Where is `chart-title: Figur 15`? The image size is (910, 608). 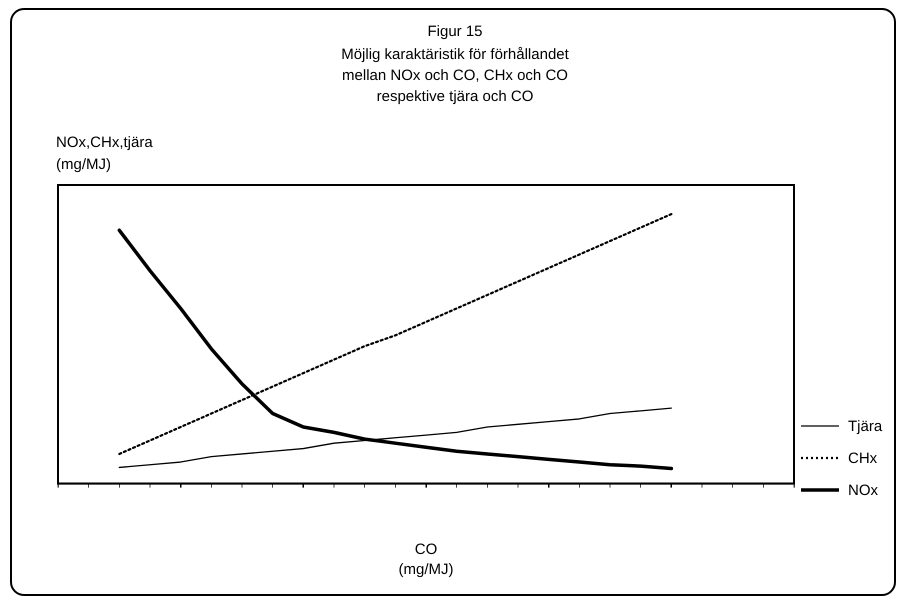 chart-title: Figur 15 is located at coordinates (455, 32).